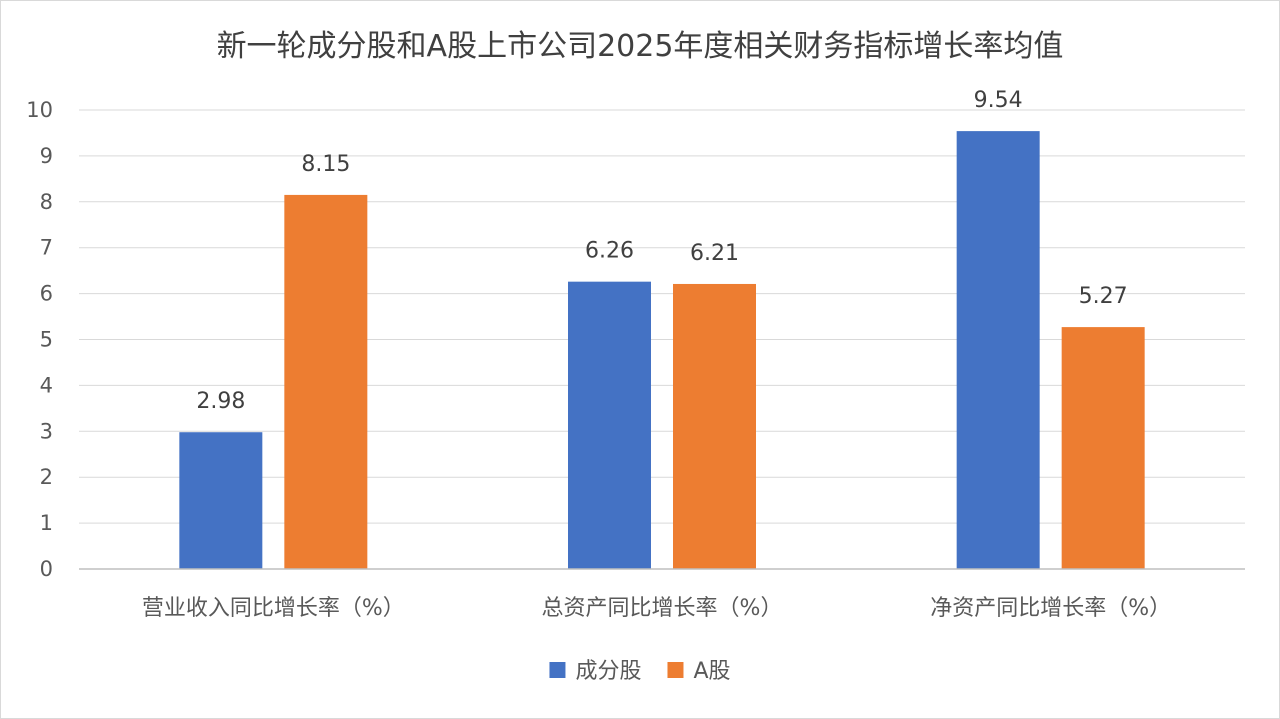 This screenshot has width=1280, height=719. I want to click on y-tick-label: 9, so click(46, 156).